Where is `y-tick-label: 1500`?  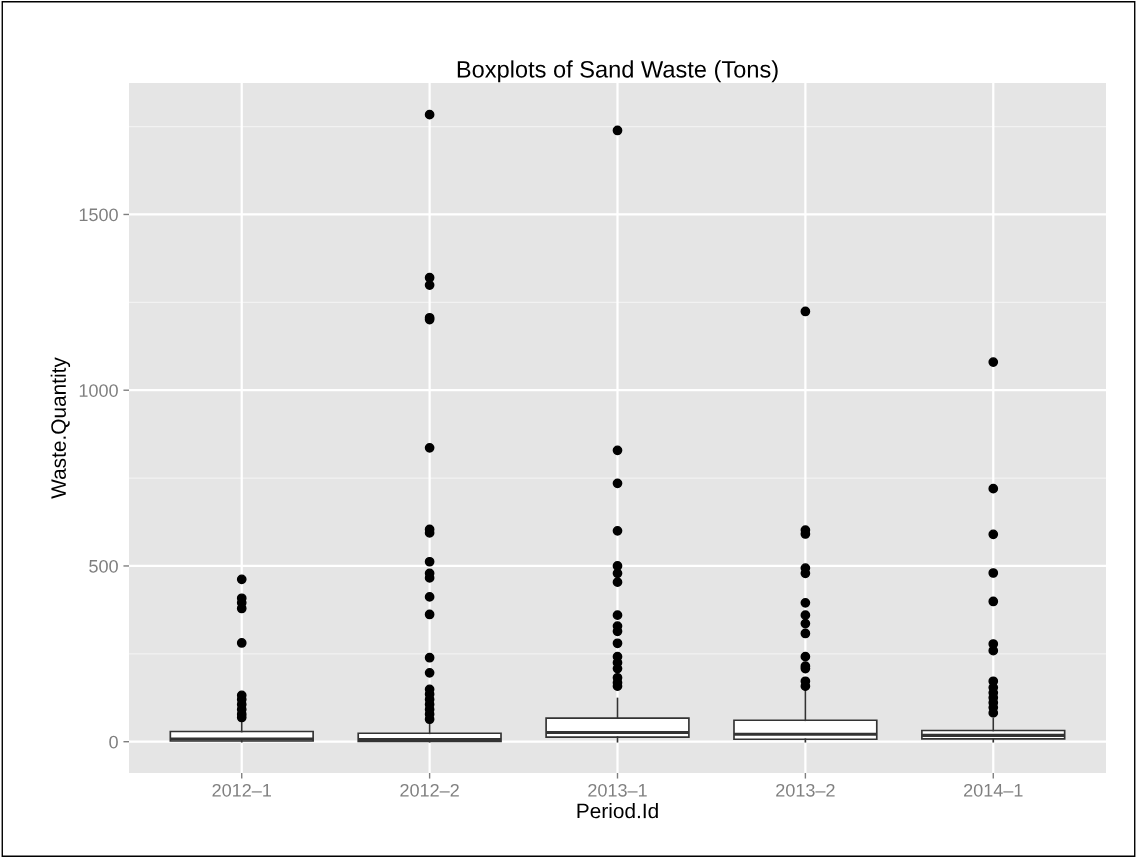 y-tick-label: 1500 is located at coordinates (98, 215).